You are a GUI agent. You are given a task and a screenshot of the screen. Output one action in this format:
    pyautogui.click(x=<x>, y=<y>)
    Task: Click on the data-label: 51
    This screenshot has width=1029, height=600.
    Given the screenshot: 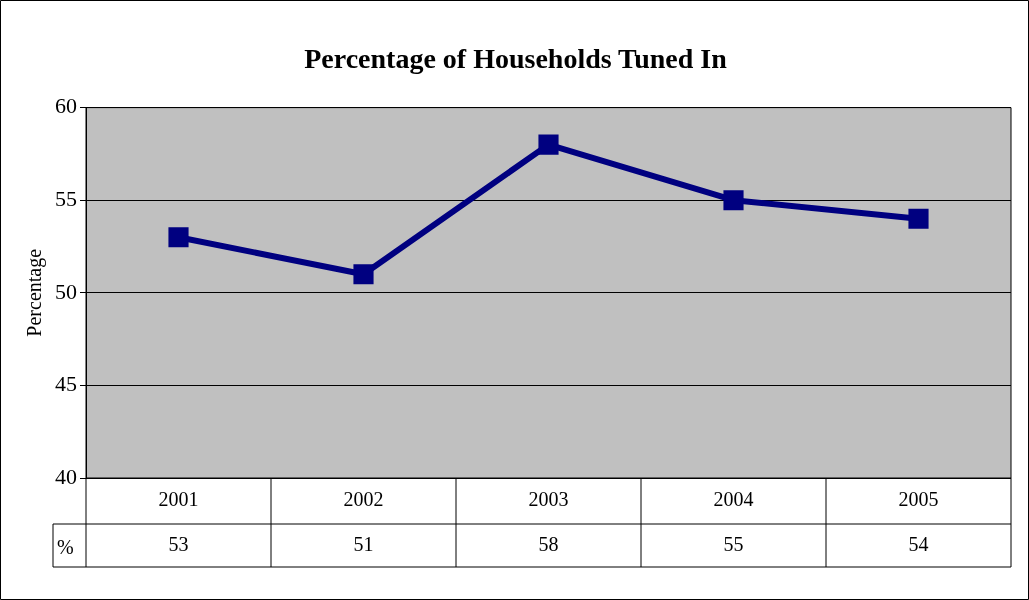 What is the action you would take?
    pyautogui.click(x=363, y=543)
    